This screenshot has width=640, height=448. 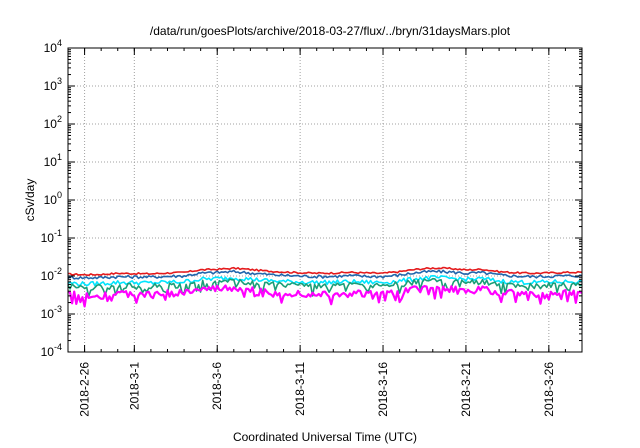 I want to click on y-tick-exponent: 4, so click(x=59, y=43).